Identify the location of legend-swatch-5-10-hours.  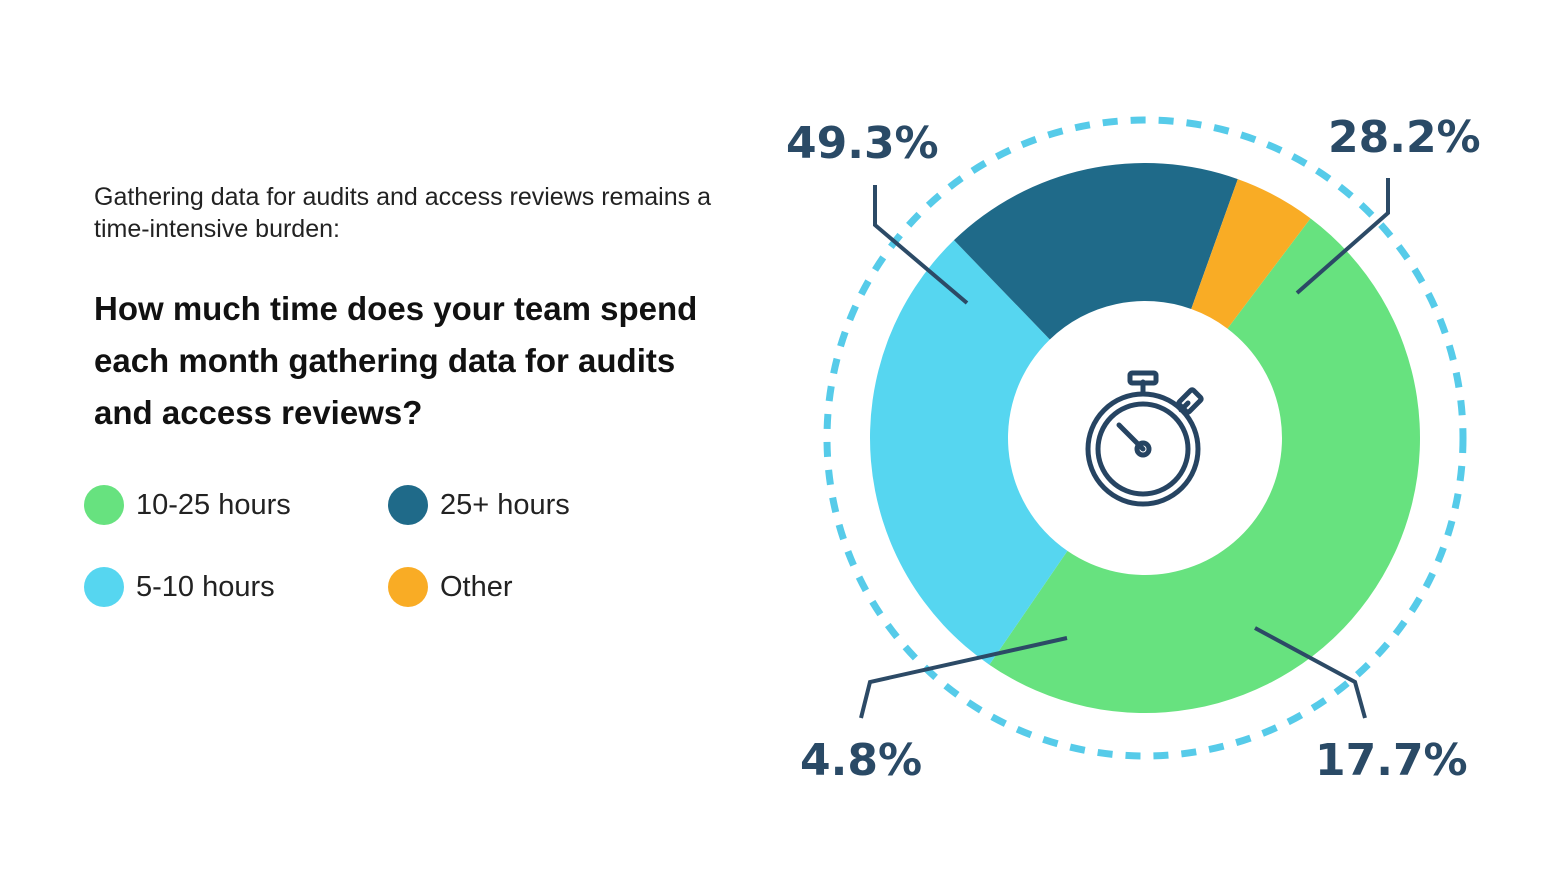
(104, 587).